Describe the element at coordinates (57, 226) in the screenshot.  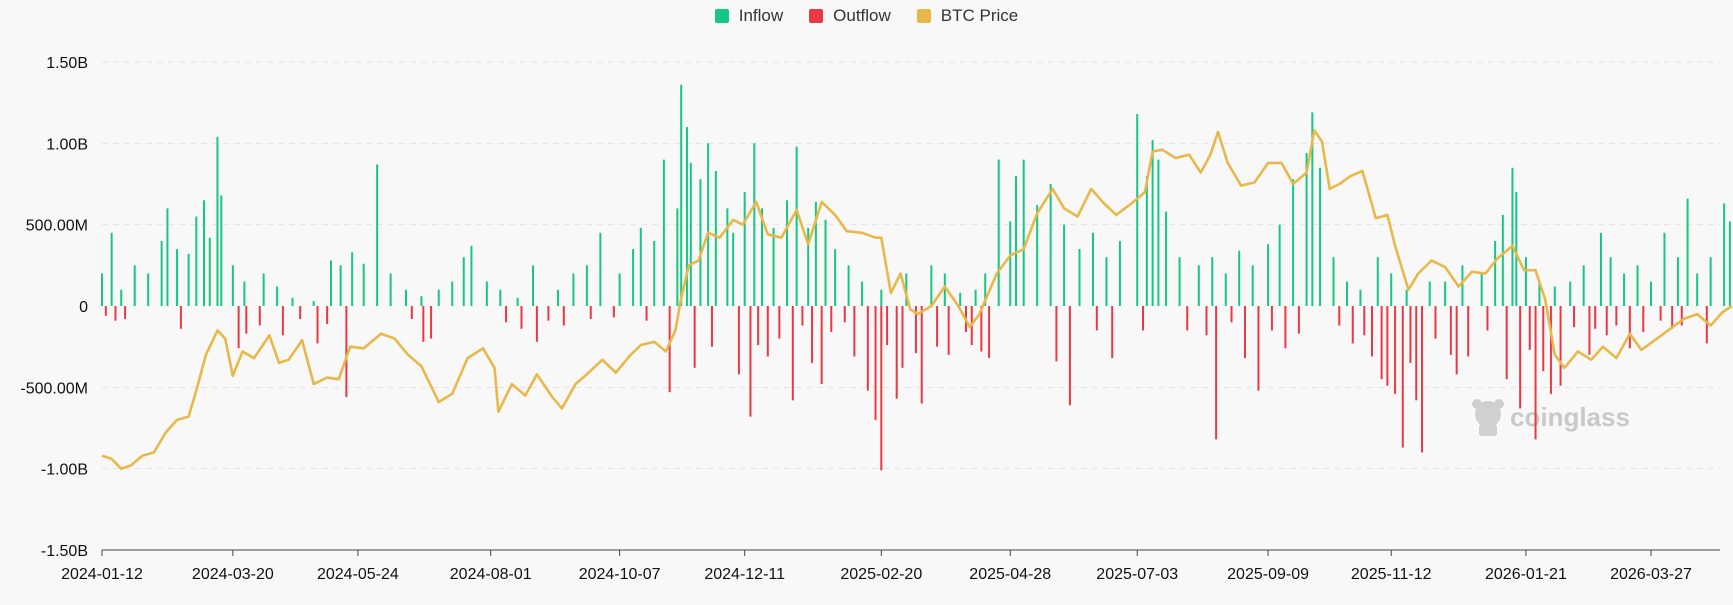
I see `y-tick-label: 500.00M` at that location.